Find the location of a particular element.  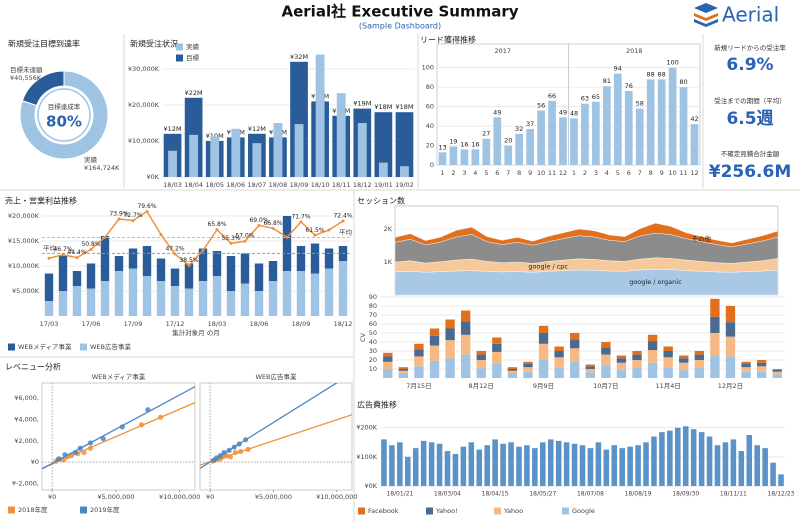

value-label: 73.9% is located at coordinates (118, 214).